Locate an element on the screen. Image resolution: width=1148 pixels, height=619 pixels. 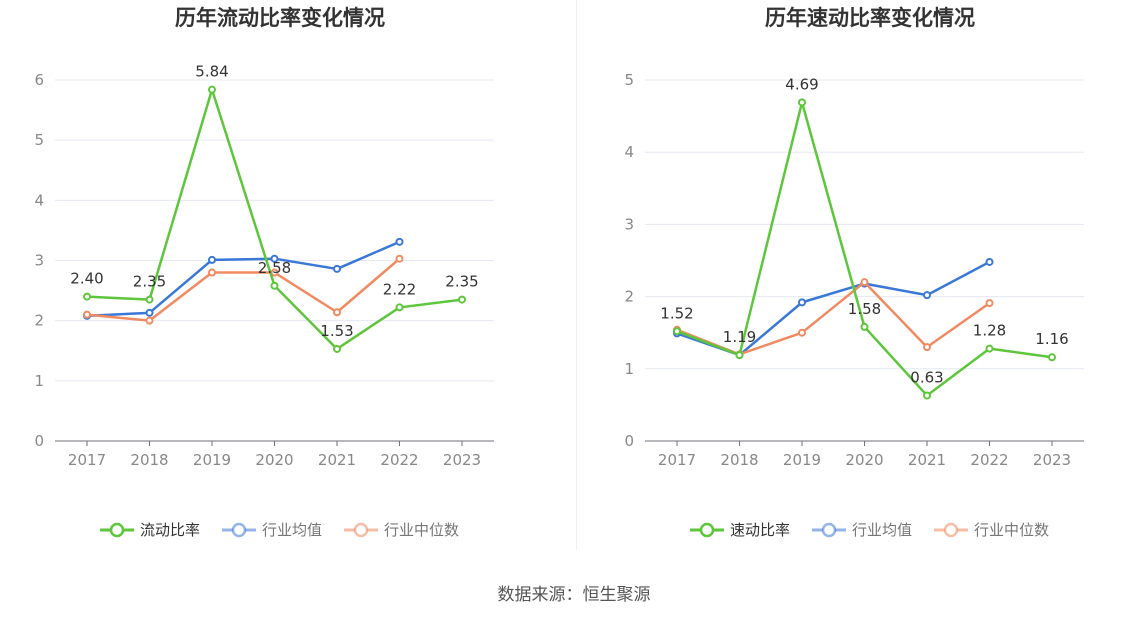
data-label: 1.58 is located at coordinates (864, 309).